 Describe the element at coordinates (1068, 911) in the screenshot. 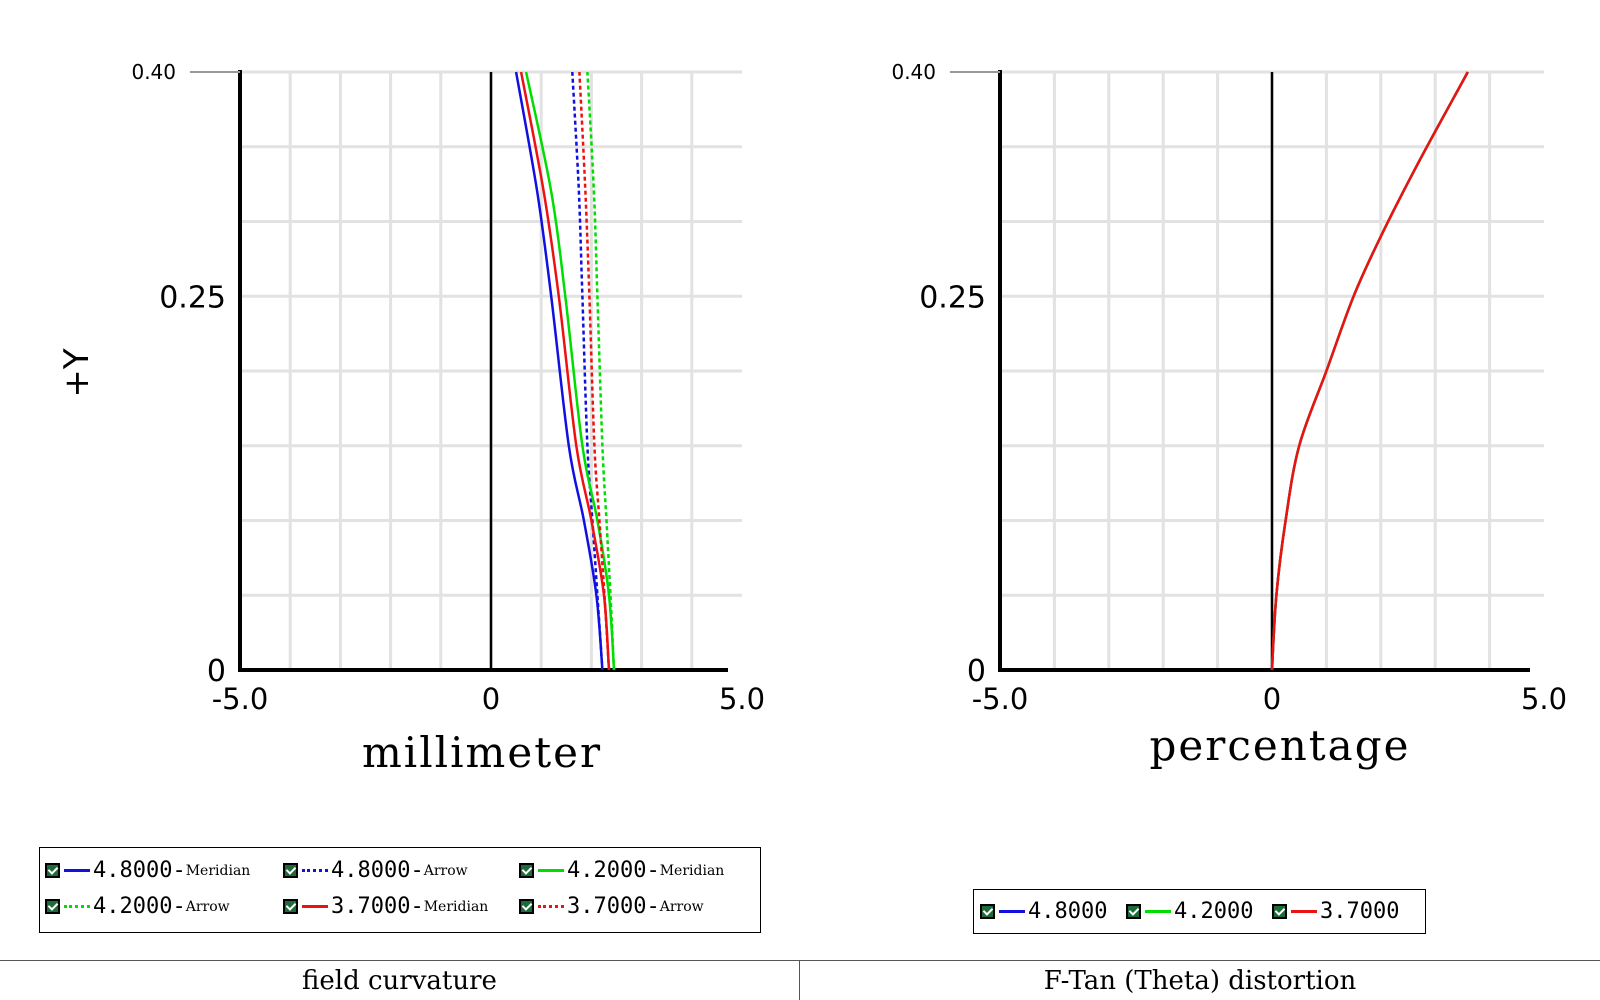

I see `legend-value: 4.8000` at that location.